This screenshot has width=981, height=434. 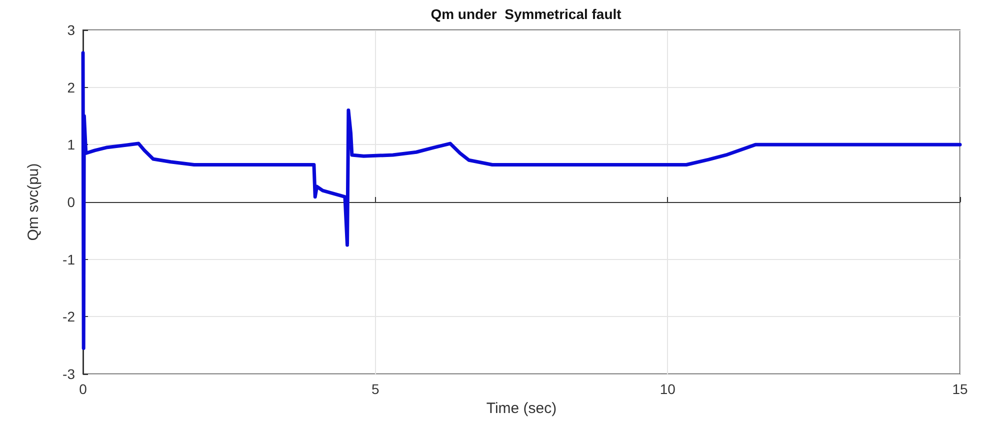 I want to click on x-tick-label: 0, so click(x=83, y=389).